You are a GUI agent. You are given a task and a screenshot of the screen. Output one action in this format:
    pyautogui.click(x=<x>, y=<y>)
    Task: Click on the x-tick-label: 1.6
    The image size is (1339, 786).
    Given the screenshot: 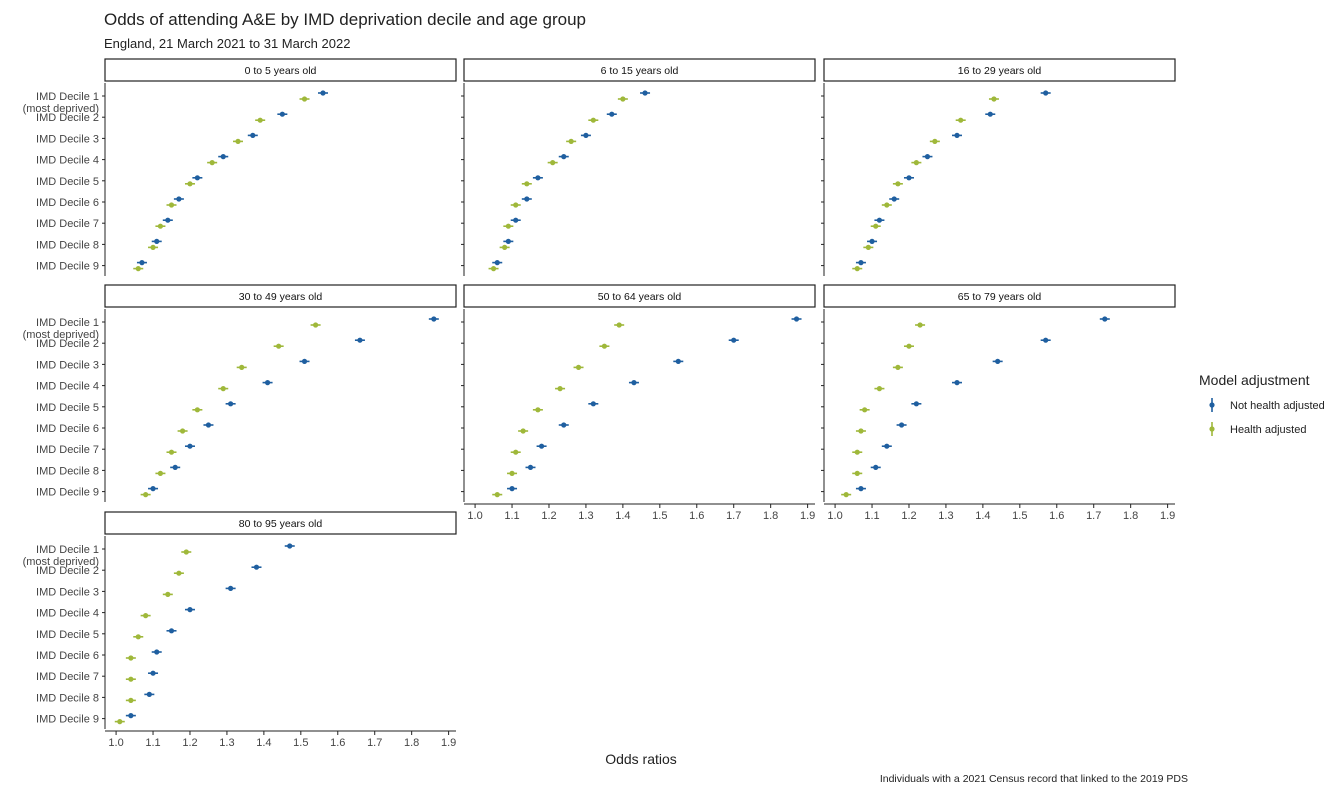 What is the action you would take?
    pyautogui.click(x=696, y=516)
    